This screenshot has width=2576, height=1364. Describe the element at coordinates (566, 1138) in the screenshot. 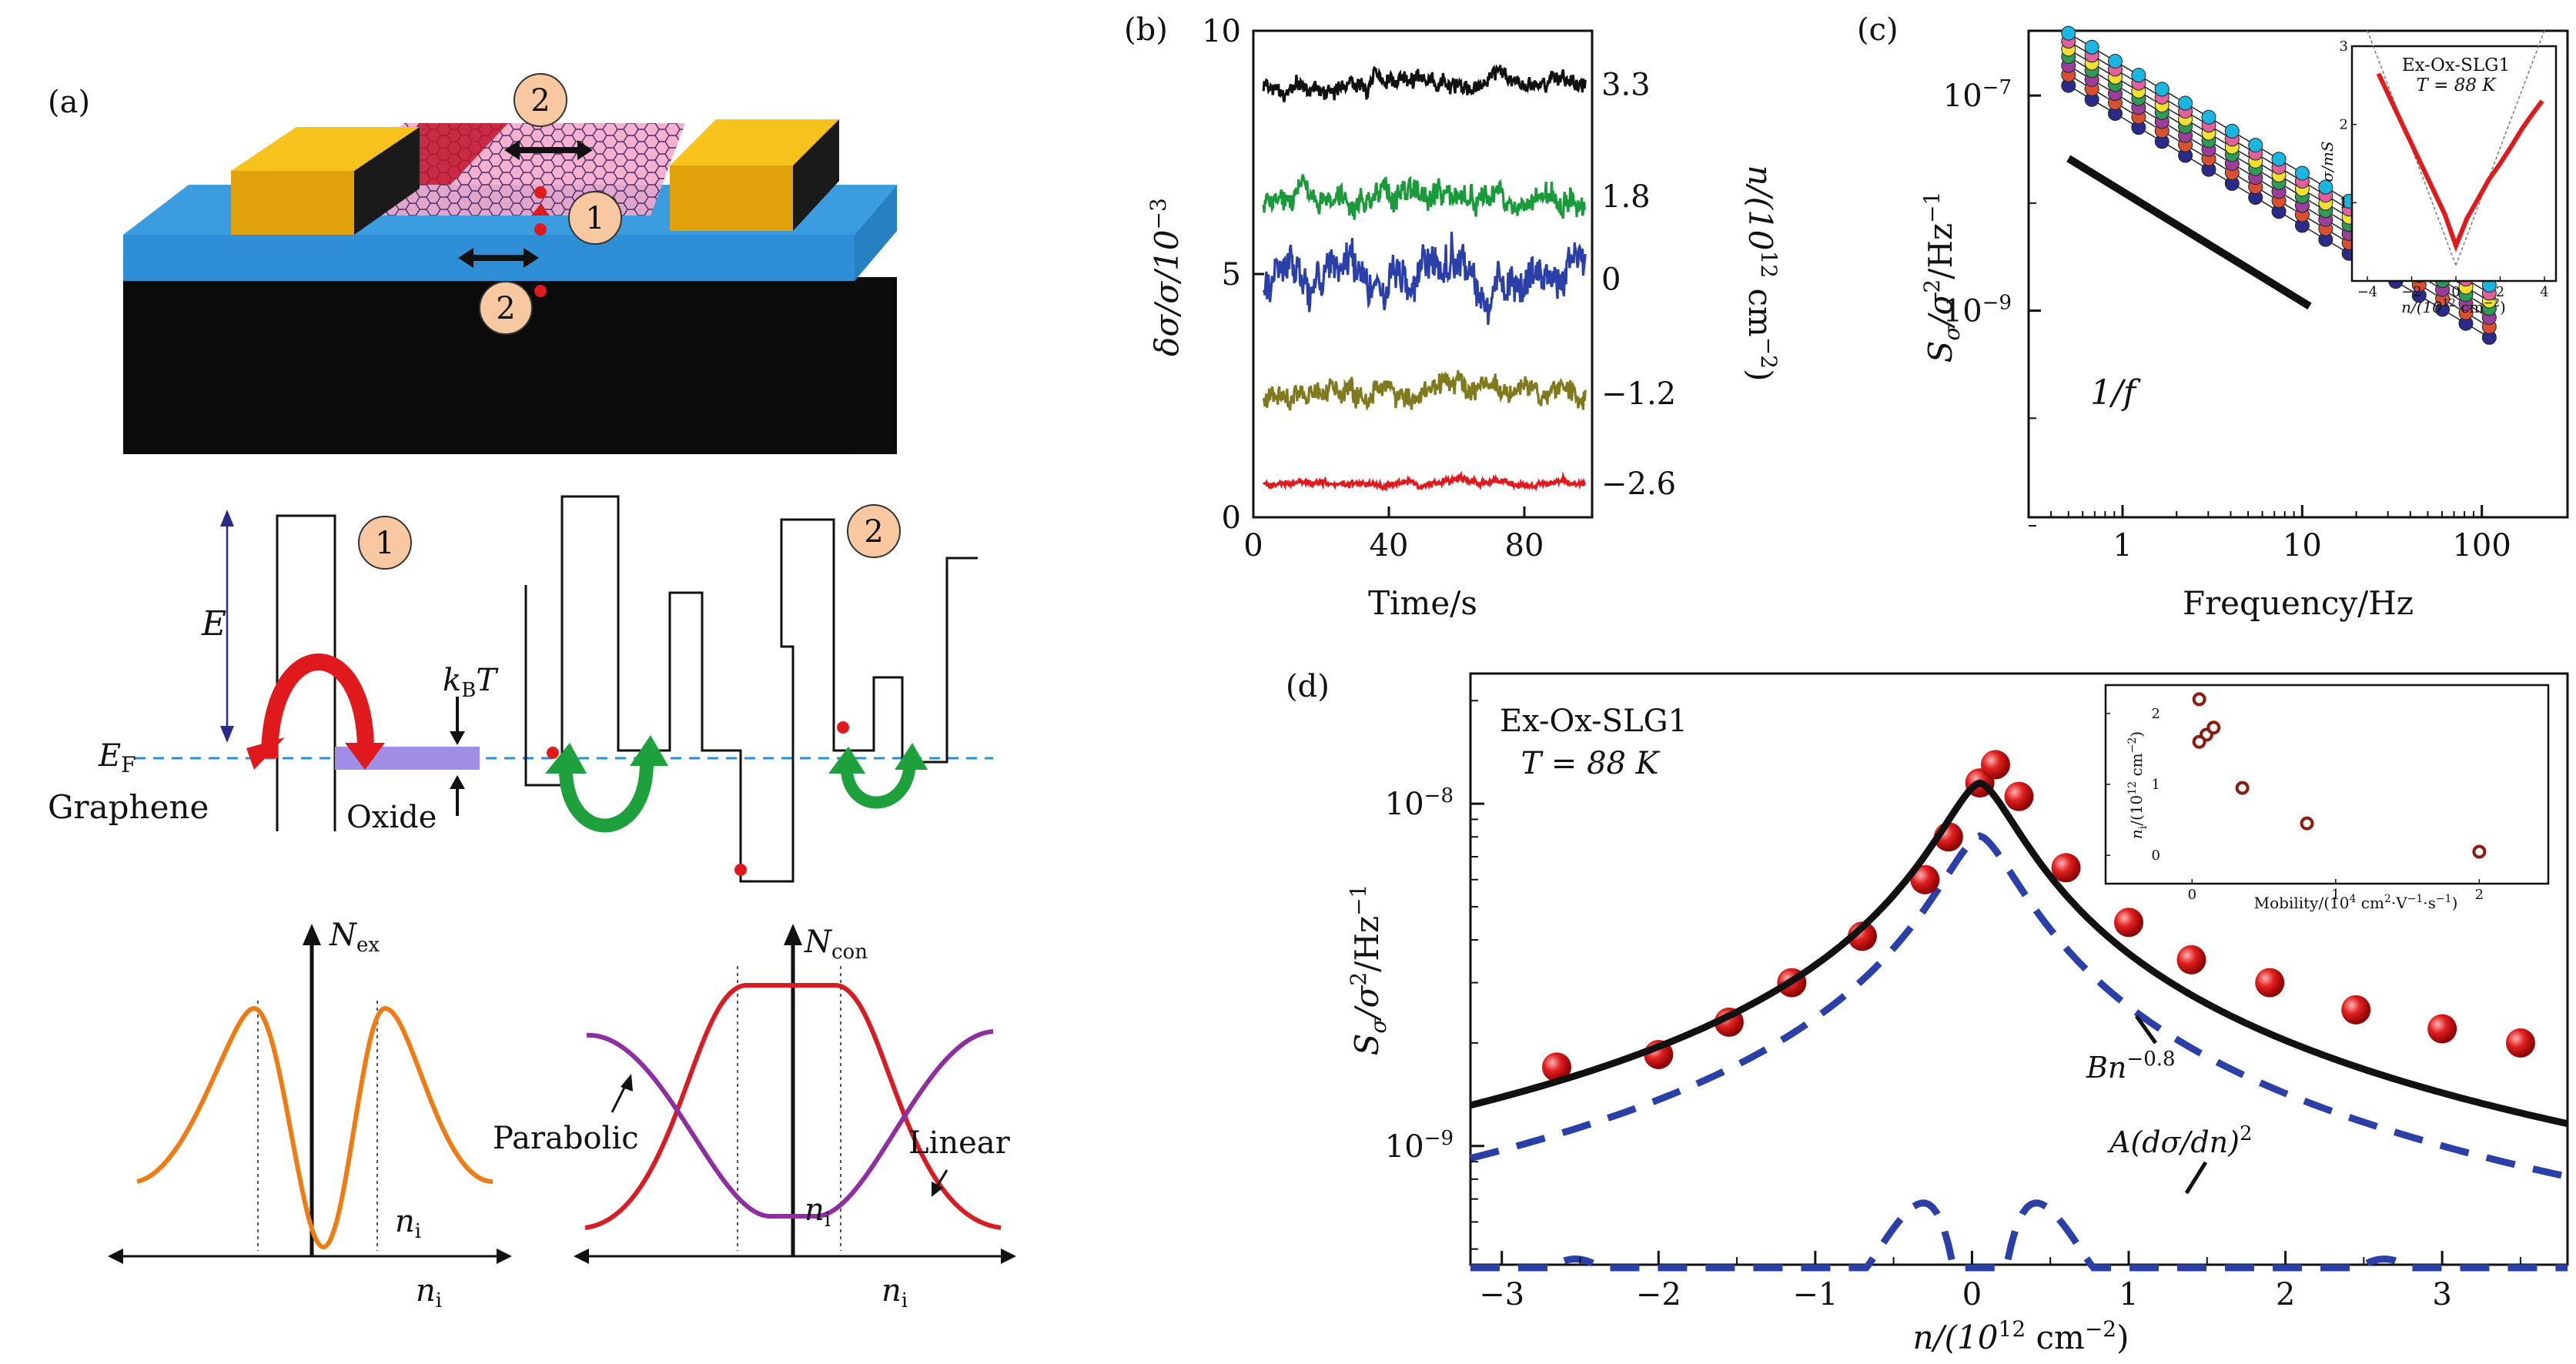

I see `parabolic-label: Parabolic` at that location.